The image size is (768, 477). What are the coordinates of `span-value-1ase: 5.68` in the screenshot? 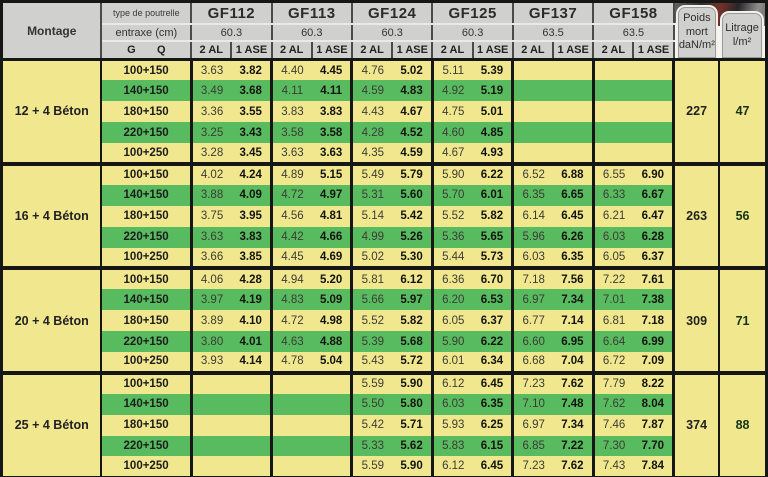 It's located at (412, 341).